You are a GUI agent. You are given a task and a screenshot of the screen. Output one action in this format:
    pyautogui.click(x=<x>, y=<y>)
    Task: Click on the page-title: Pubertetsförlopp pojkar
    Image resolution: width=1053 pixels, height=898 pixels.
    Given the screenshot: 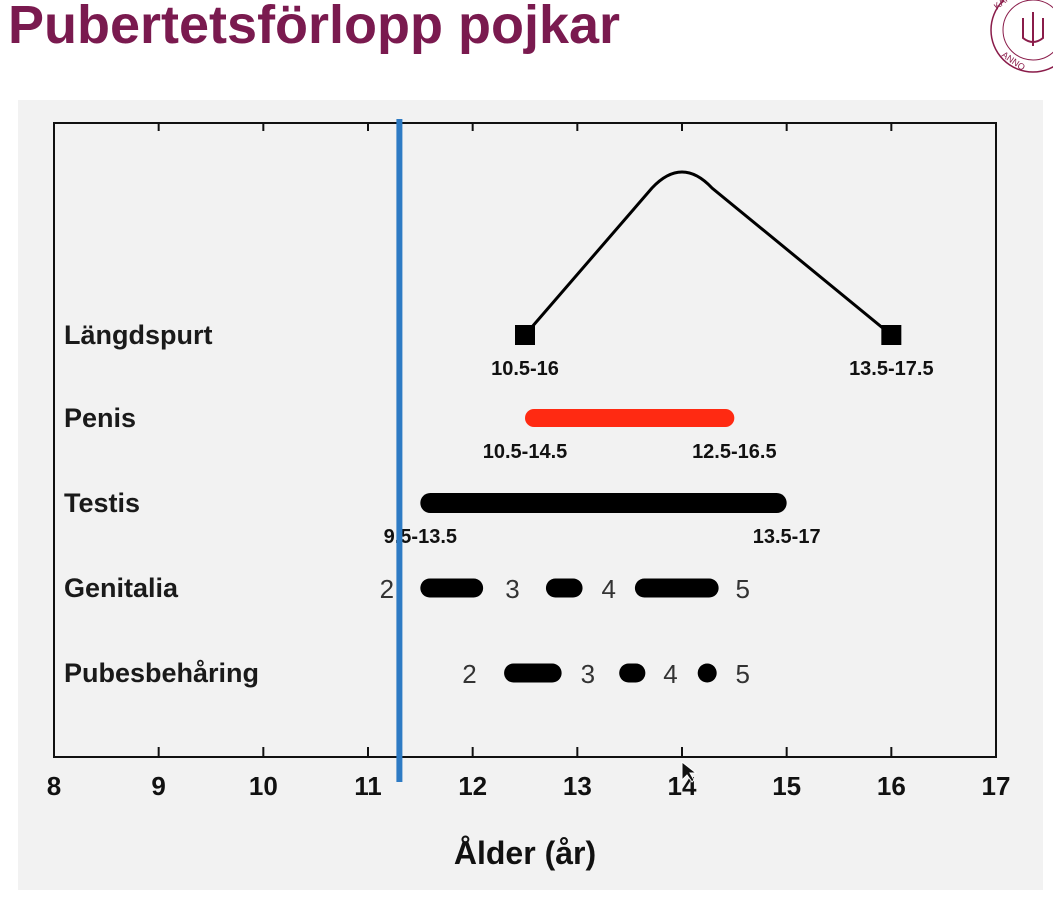 What is the action you would take?
    pyautogui.click(x=314, y=27)
    